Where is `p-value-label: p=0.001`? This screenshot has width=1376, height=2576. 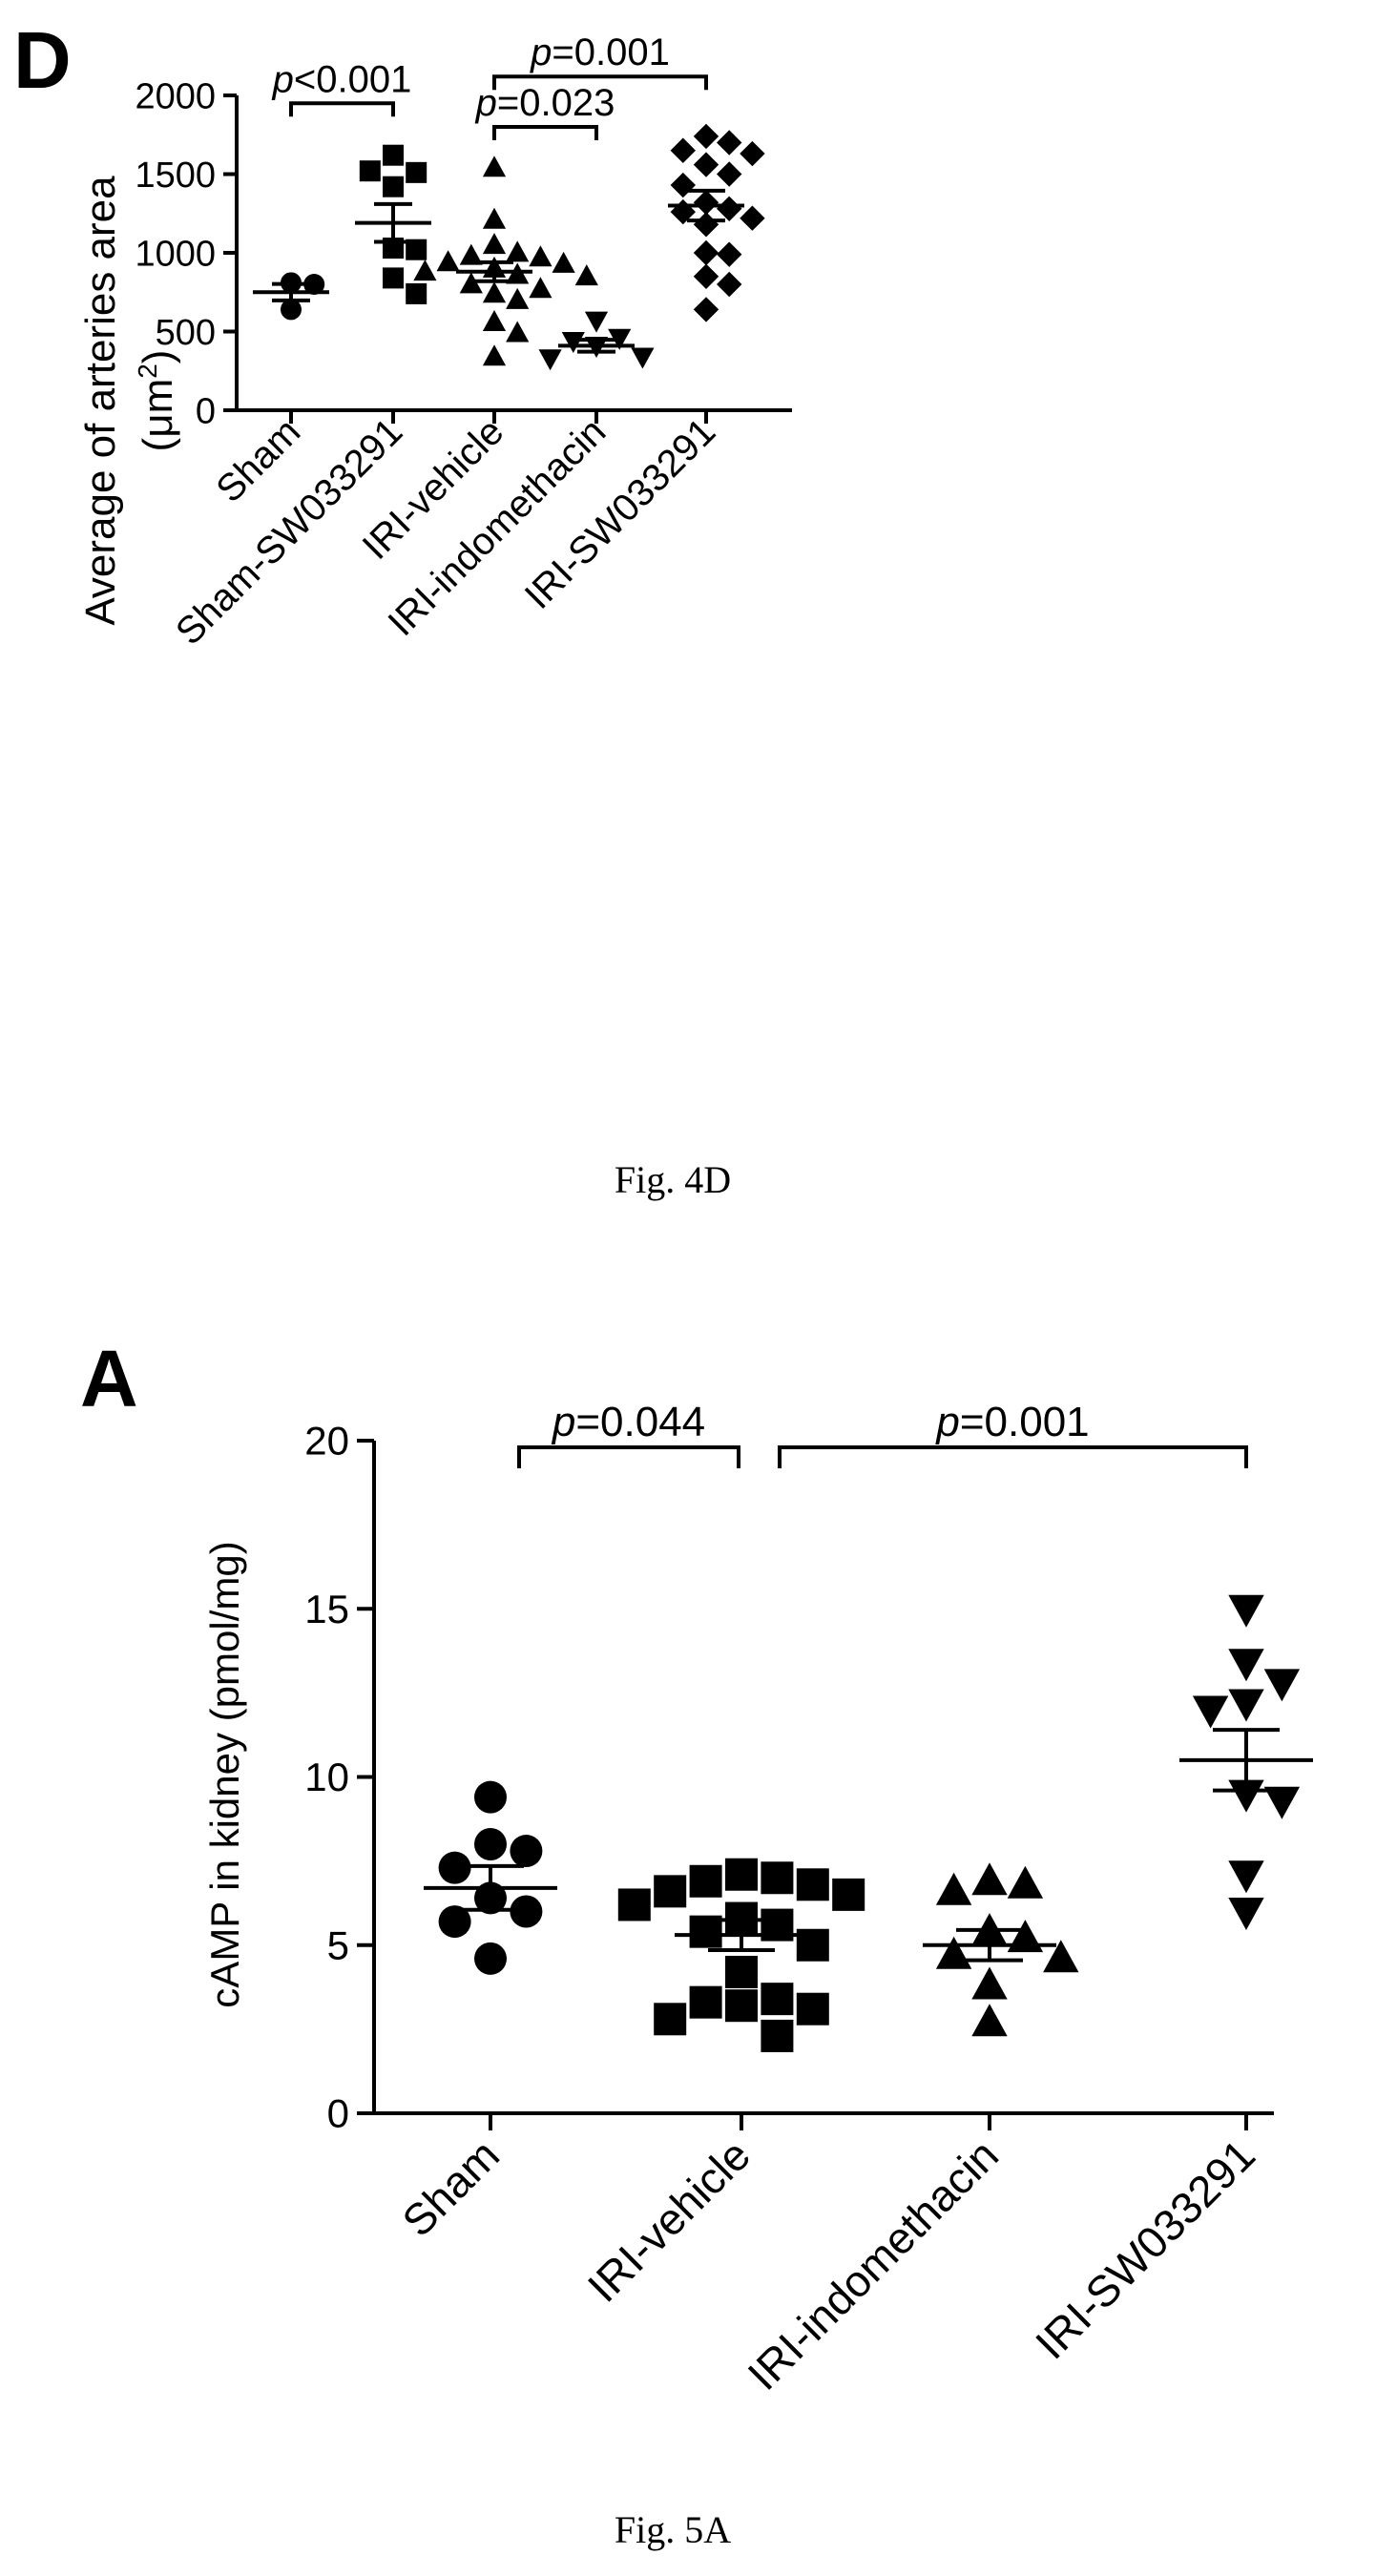
p-value-label: p=0.001 is located at coordinates (600, 52).